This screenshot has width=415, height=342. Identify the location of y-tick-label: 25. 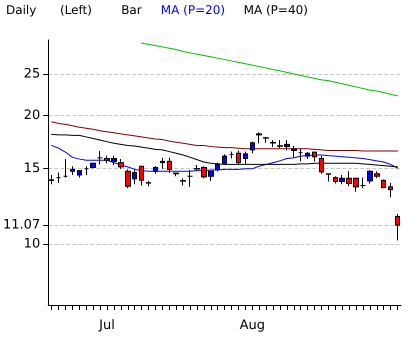
(32, 74).